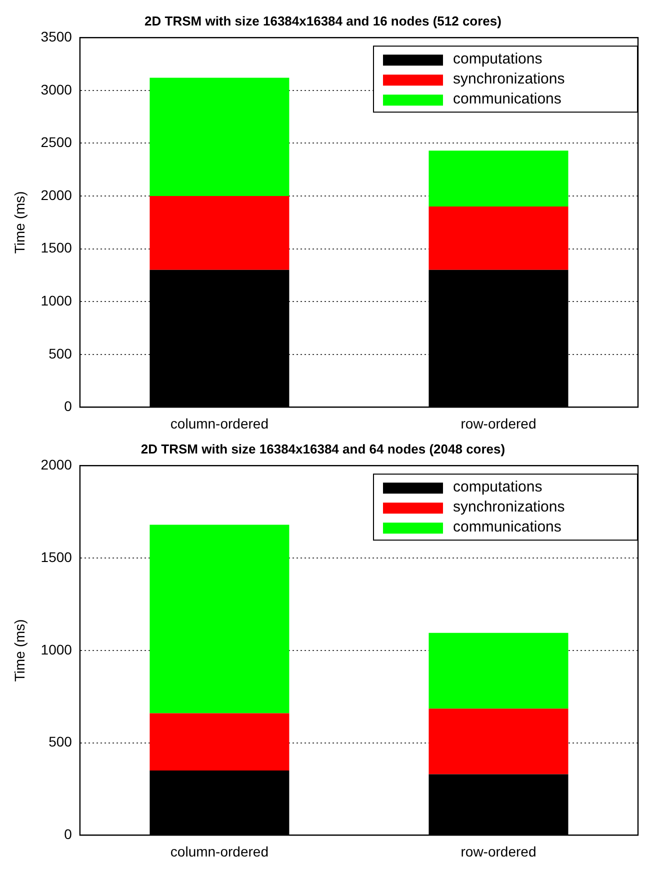  I want to click on chart-title: 2D TRSM with size 16384x16384 and 64 nodes (2048 cores), so click(323, 448).